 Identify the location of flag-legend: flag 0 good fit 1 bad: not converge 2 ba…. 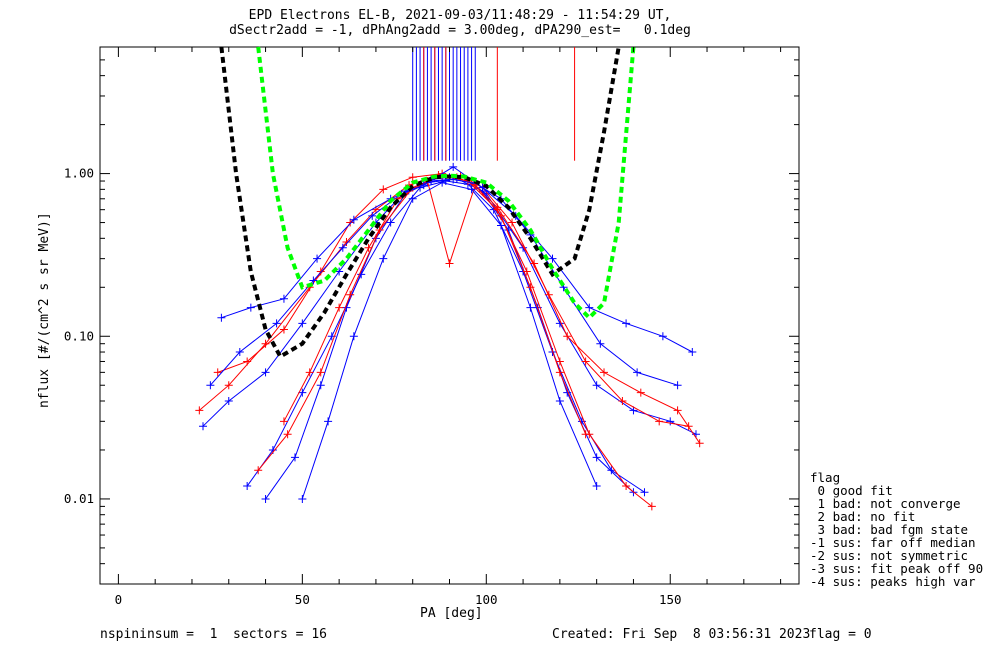
(896, 529).